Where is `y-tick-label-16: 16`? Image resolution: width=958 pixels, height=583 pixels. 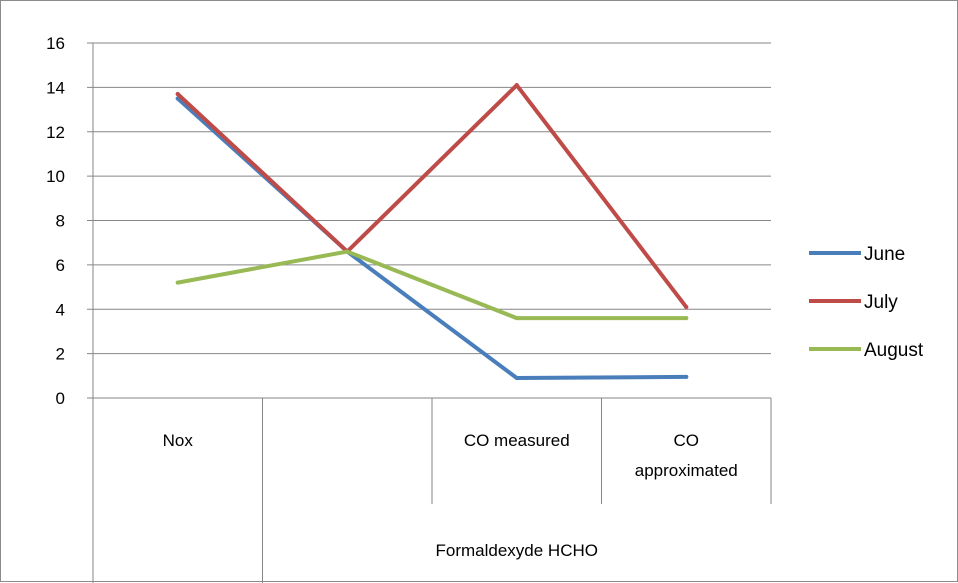
y-tick-label-16: 16 is located at coordinates (55, 43).